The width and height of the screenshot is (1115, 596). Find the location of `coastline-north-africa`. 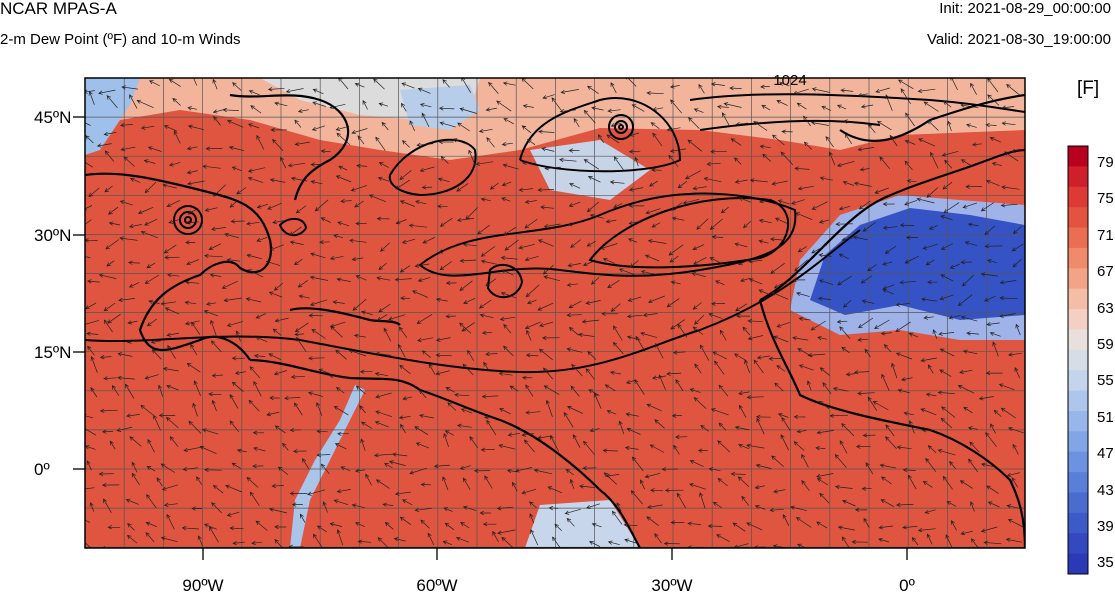

coastline-north-africa is located at coordinates (892, 224).